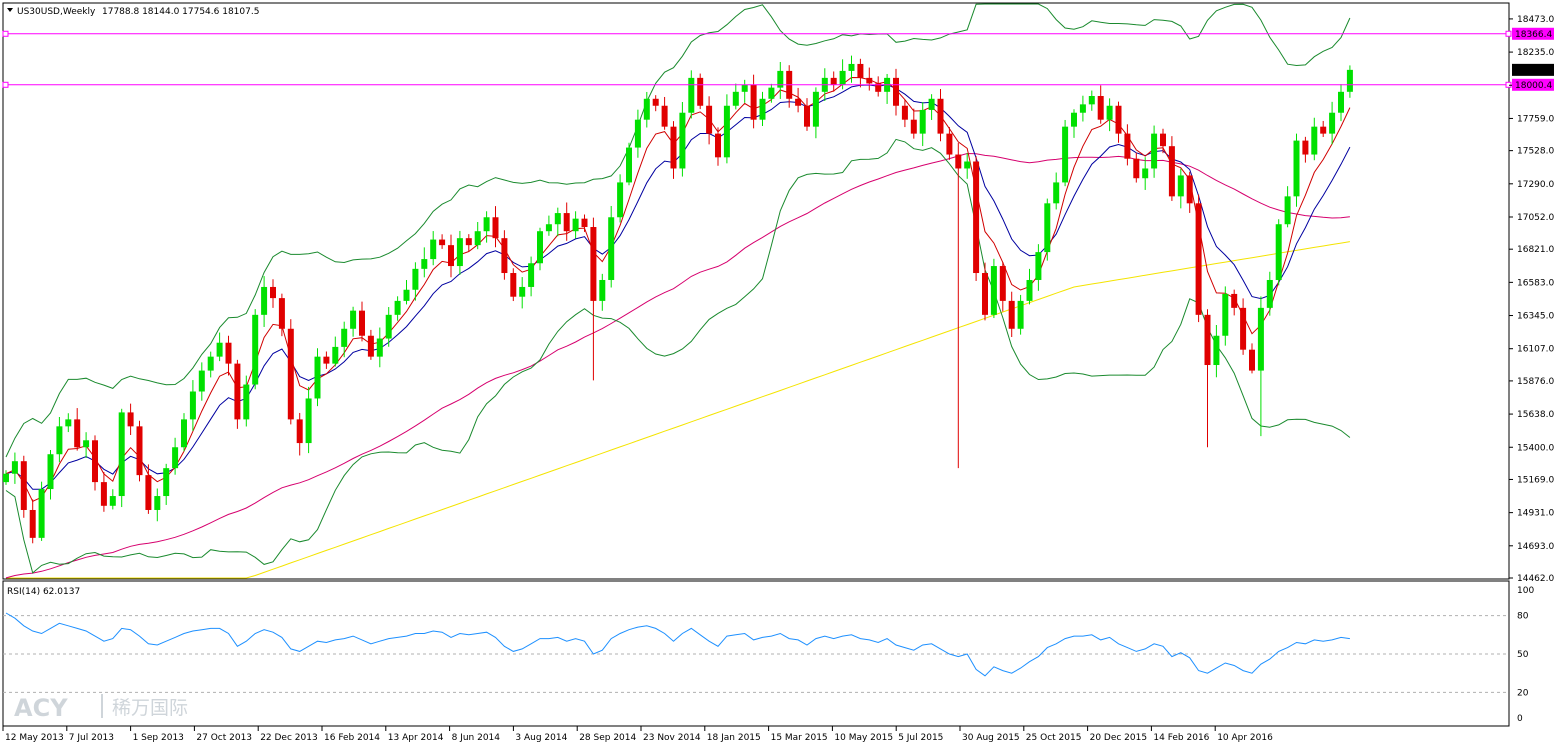  Describe the element at coordinates (1535, 448) in the screenshot. I see `price-tick-label: 15400.0` at that location.